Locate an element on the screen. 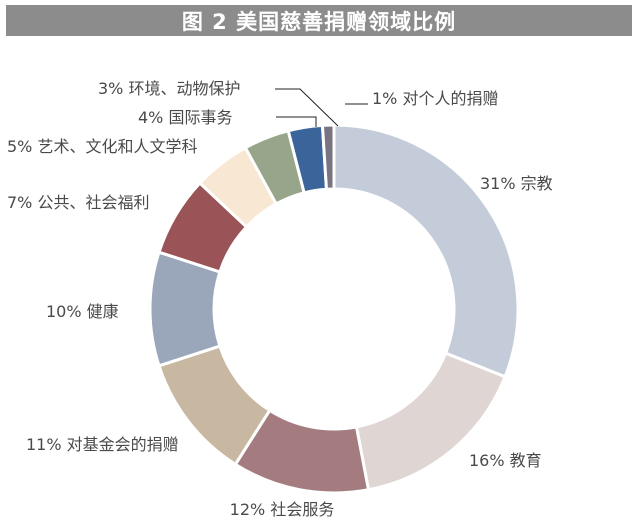 The height and width of the screenshot is (527, 640). slice-label: 31% 宗教 is located at coordinates (516, 183).